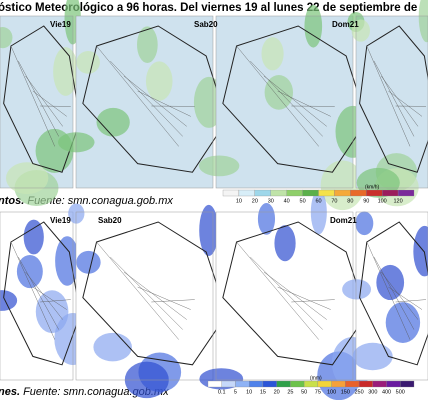  I want to click on legend-tick: 150, so click(345, 392).